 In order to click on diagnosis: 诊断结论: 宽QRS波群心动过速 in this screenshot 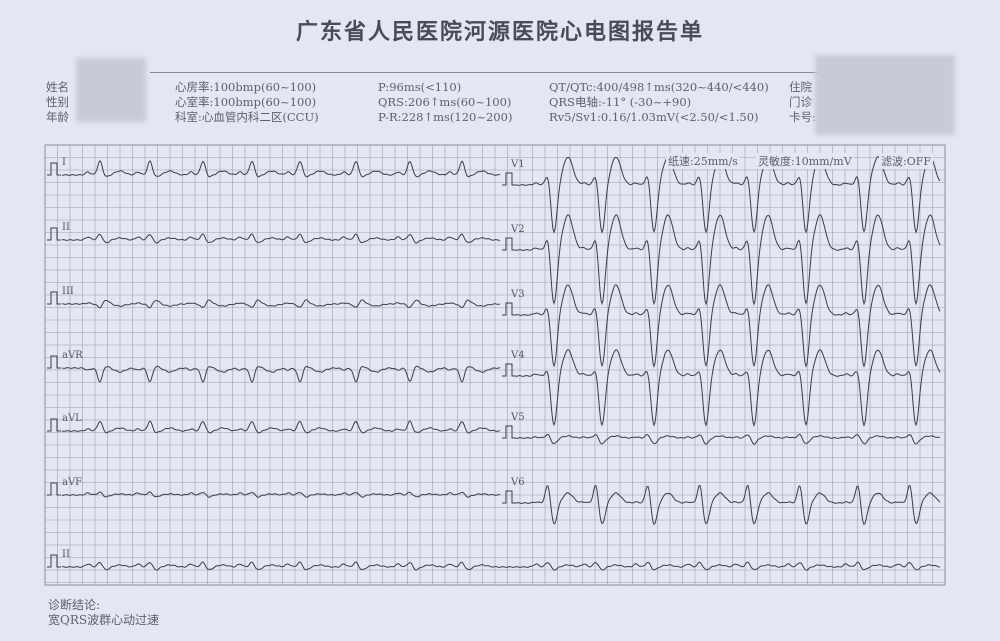, I will do `click(103, 613)`.